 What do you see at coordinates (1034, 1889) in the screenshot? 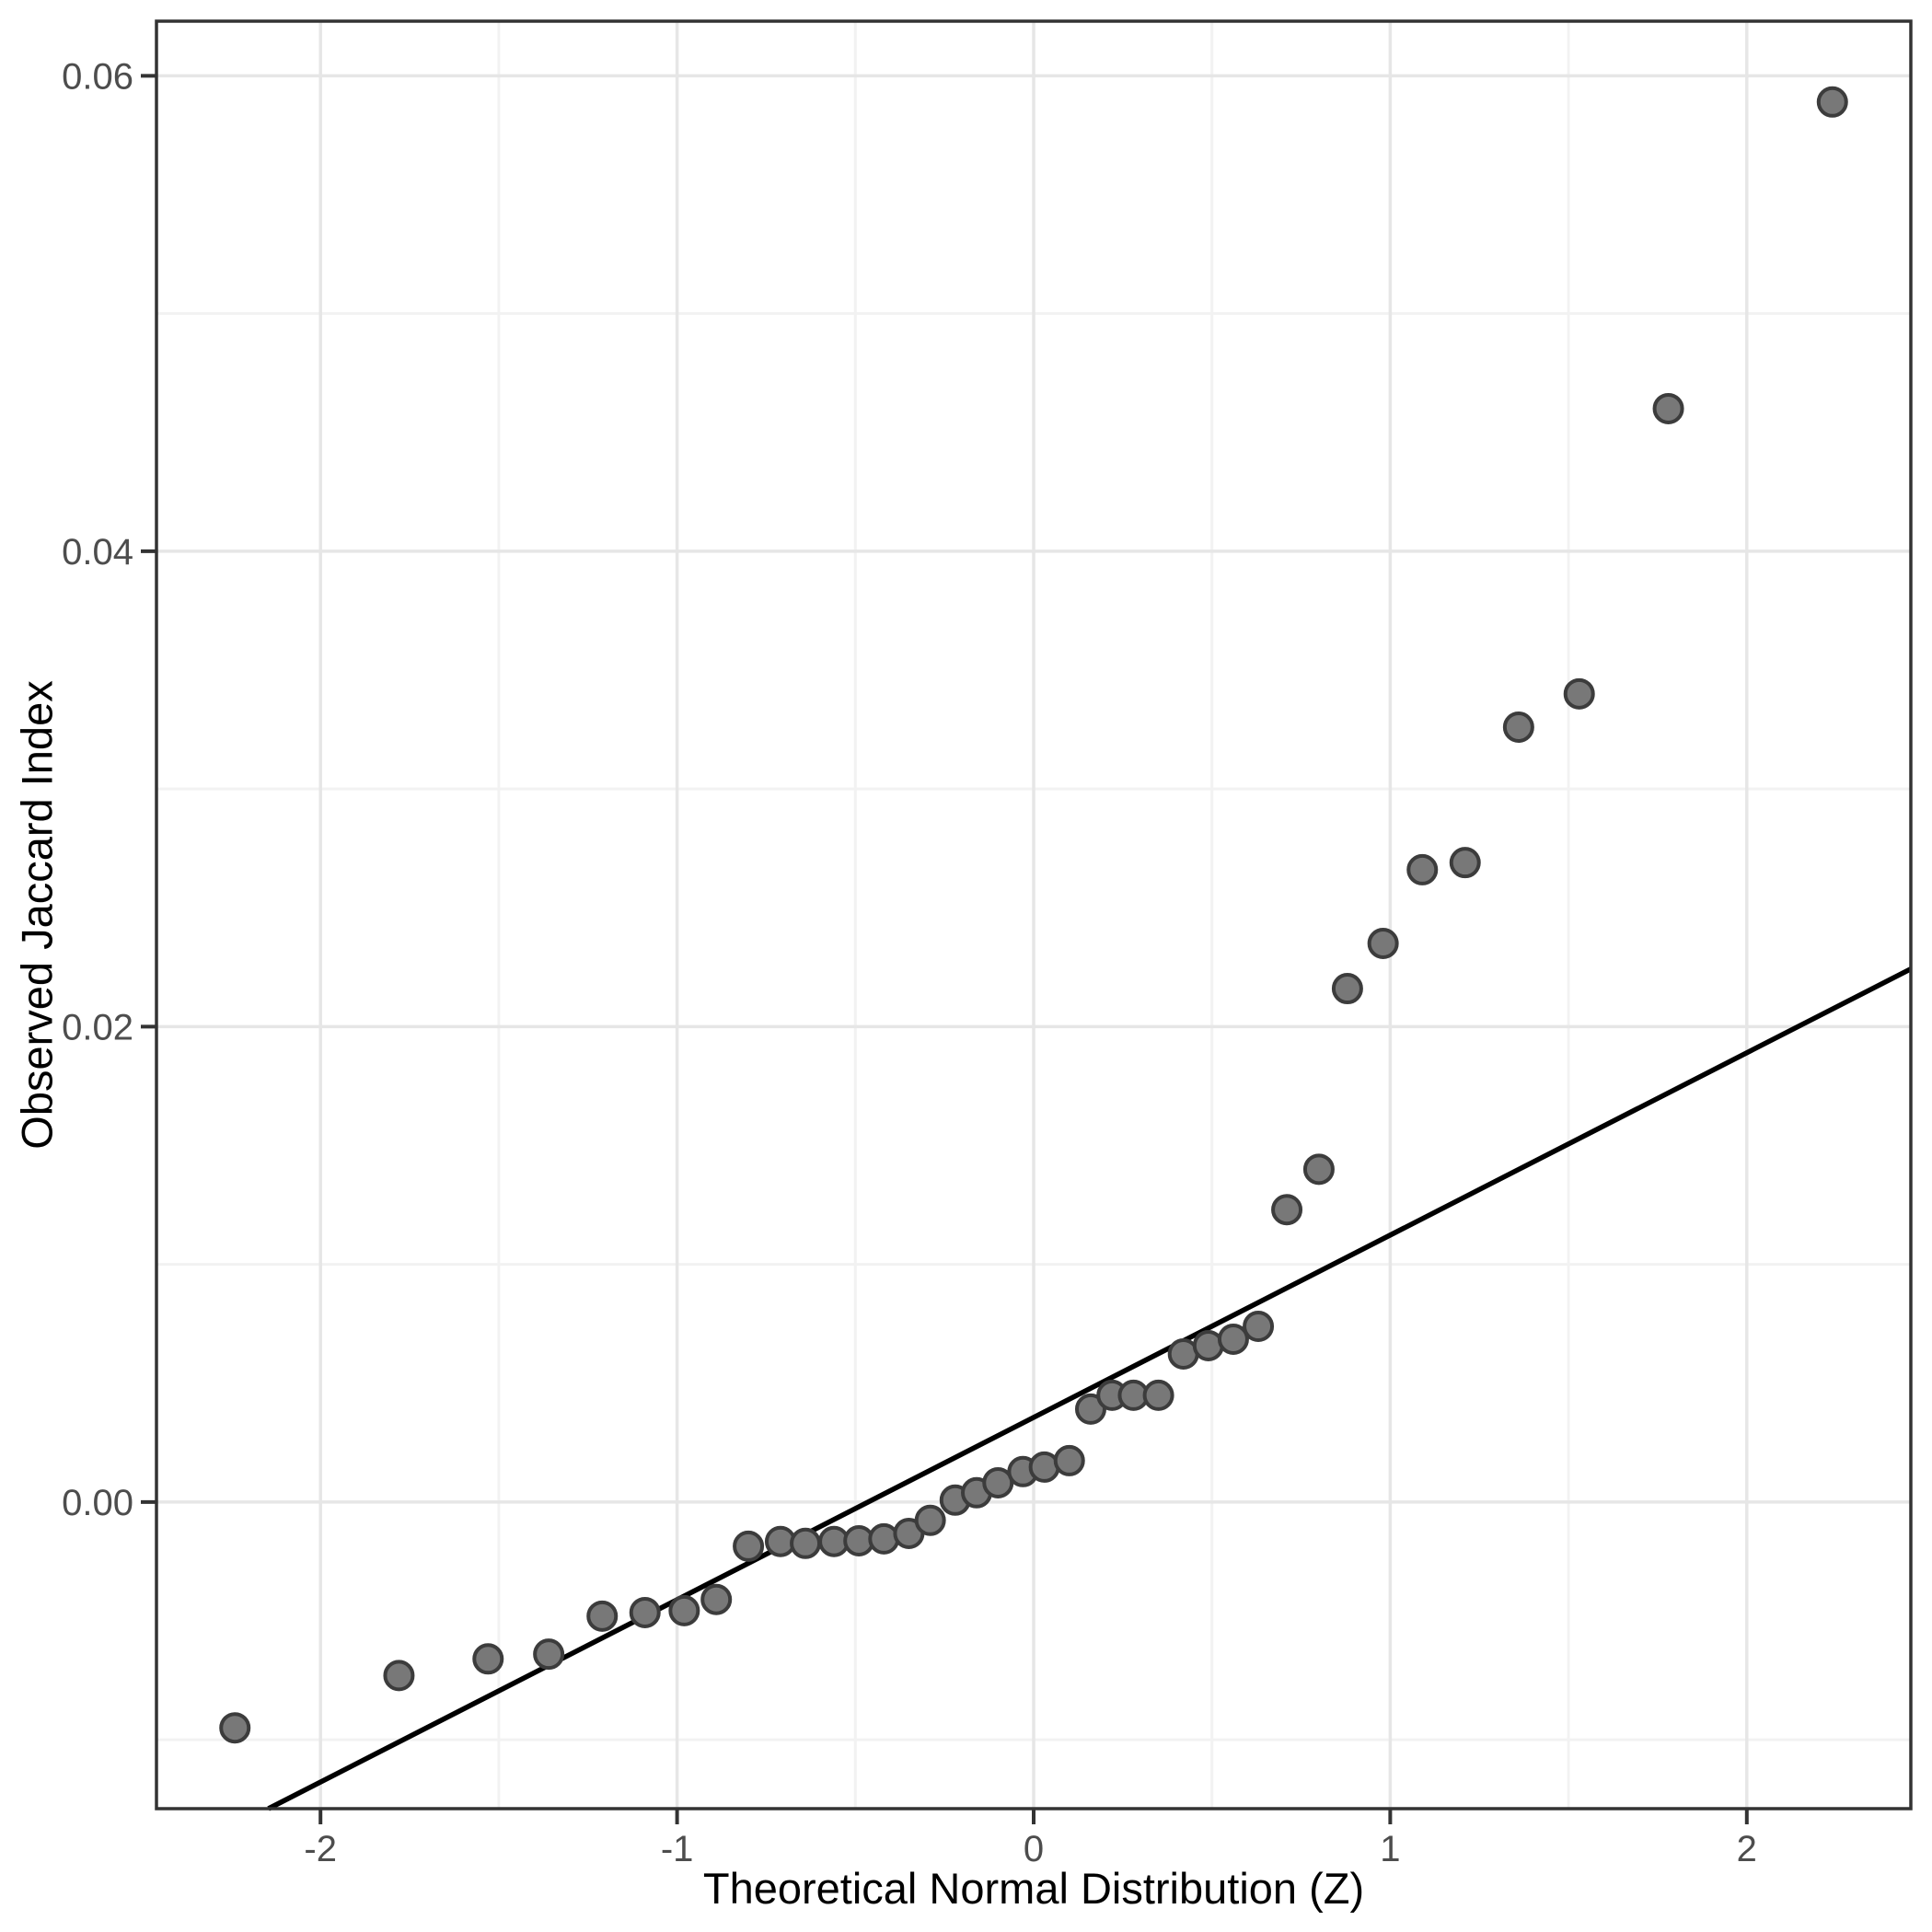
I see `x-axis-title: Theoretical Normal Distribution (Z)` at bounding box center [1034, 1889].